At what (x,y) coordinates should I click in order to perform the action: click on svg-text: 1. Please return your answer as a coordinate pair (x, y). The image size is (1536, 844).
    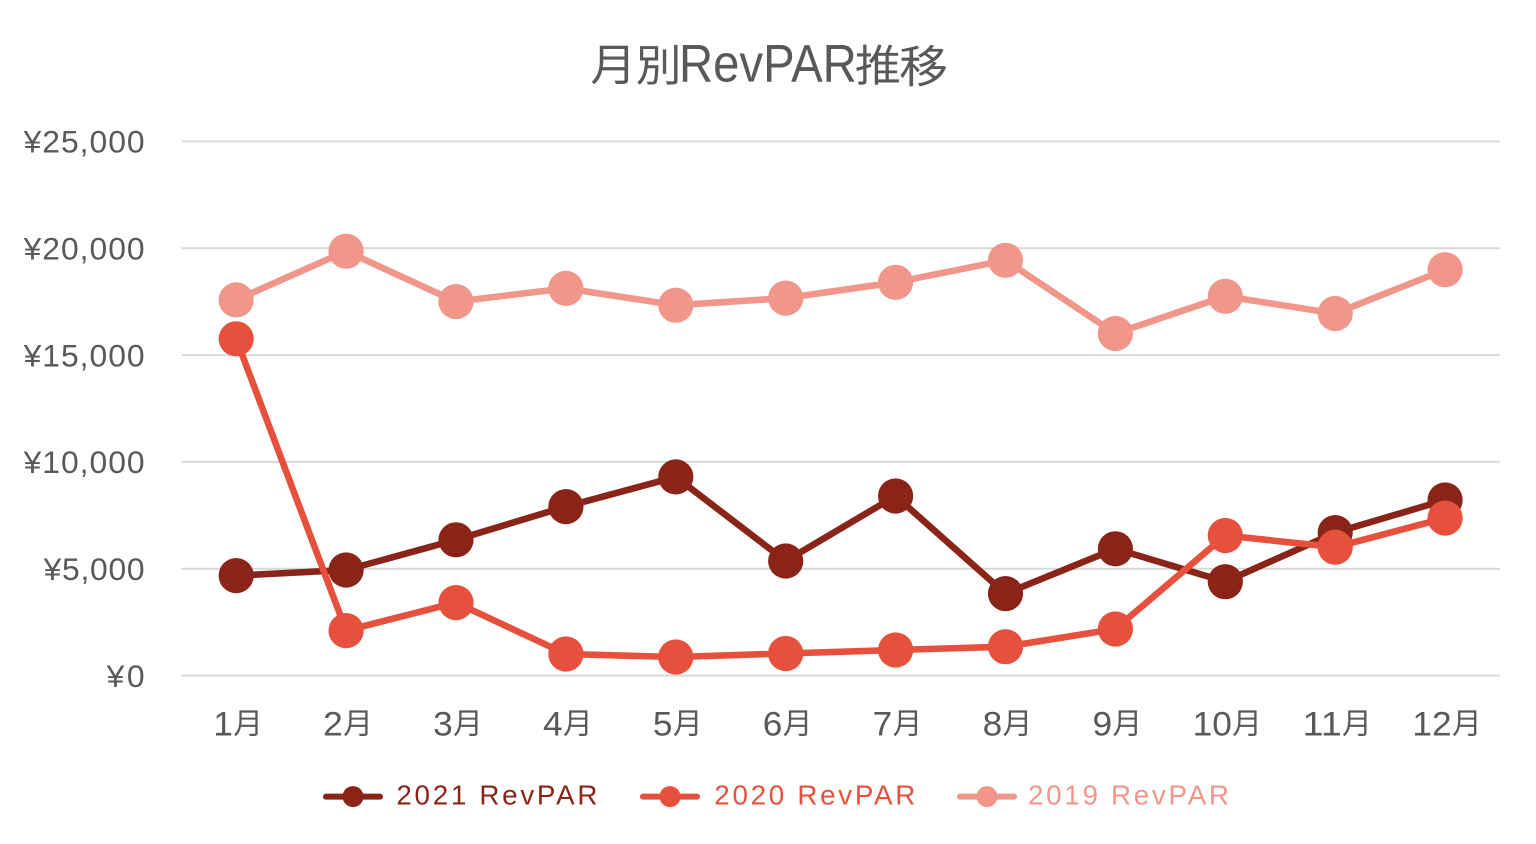
    Looking at the image, I should click on (223, 725).